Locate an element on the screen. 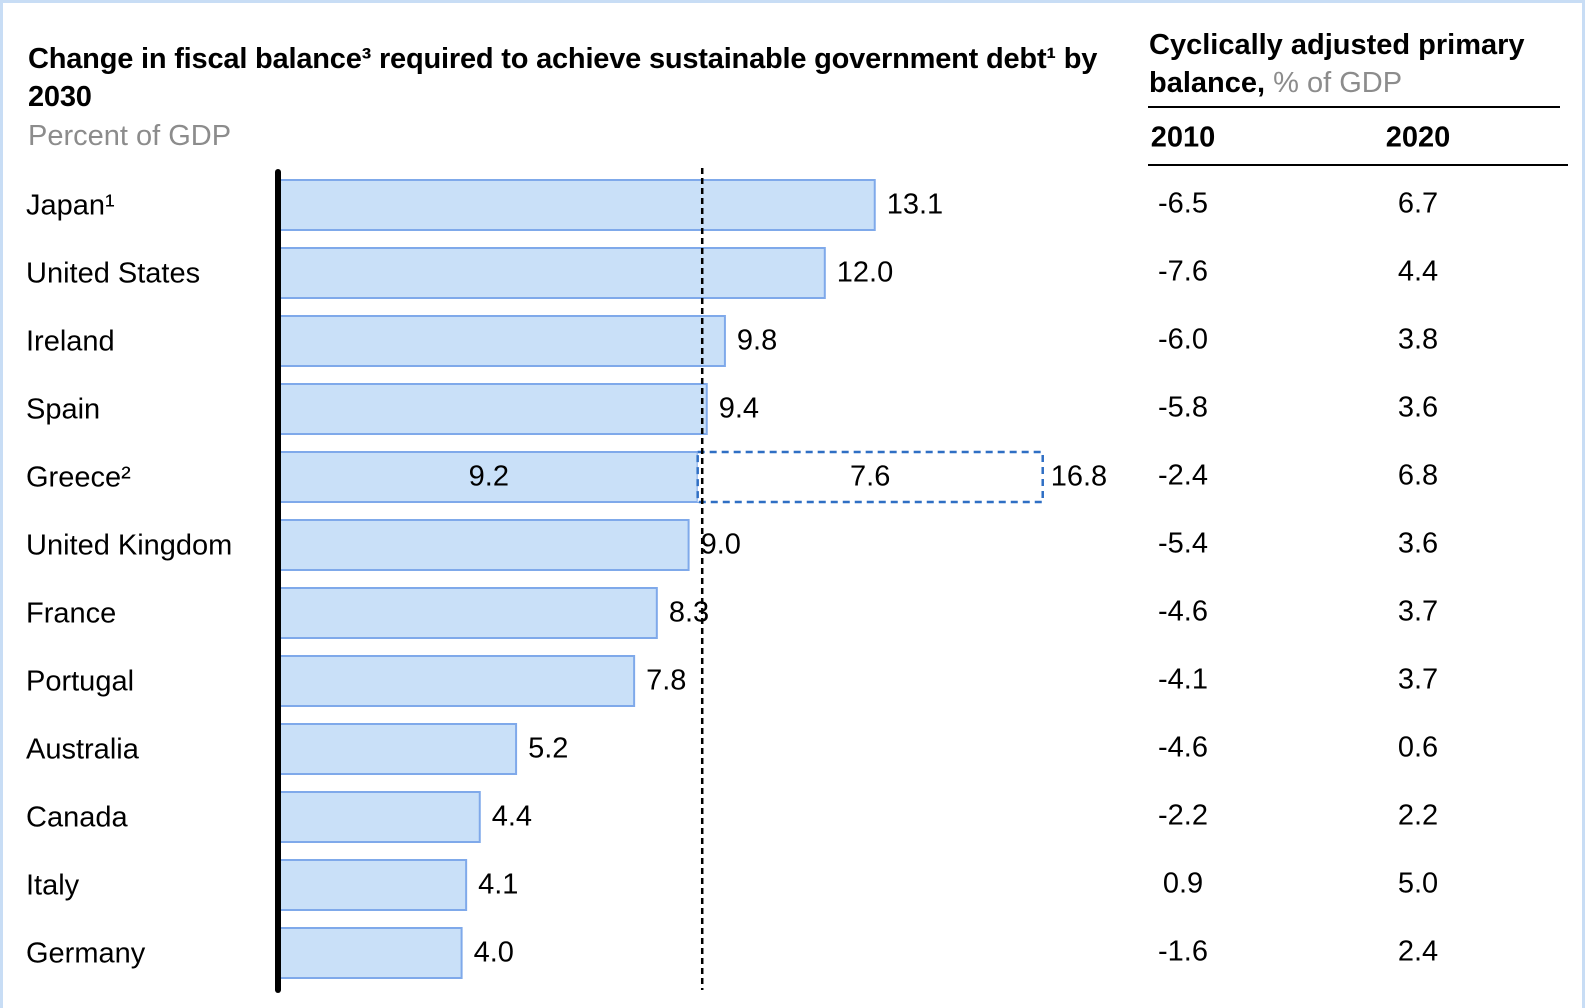 This screenshot has width=1585, height=1008. value-label: 4.1 is located at coordinates (498, 885).